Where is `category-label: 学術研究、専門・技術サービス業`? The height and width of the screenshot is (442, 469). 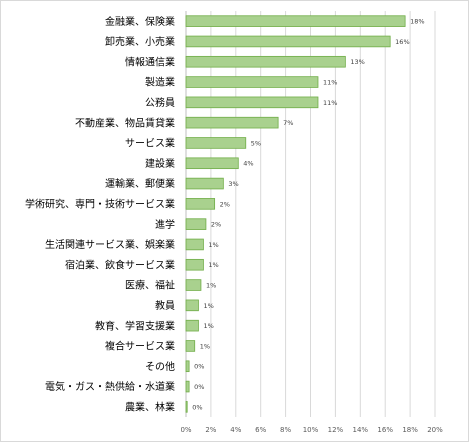 category-label: 学術研究、専門・技術サービス業 is located at coordinates (100, 203).